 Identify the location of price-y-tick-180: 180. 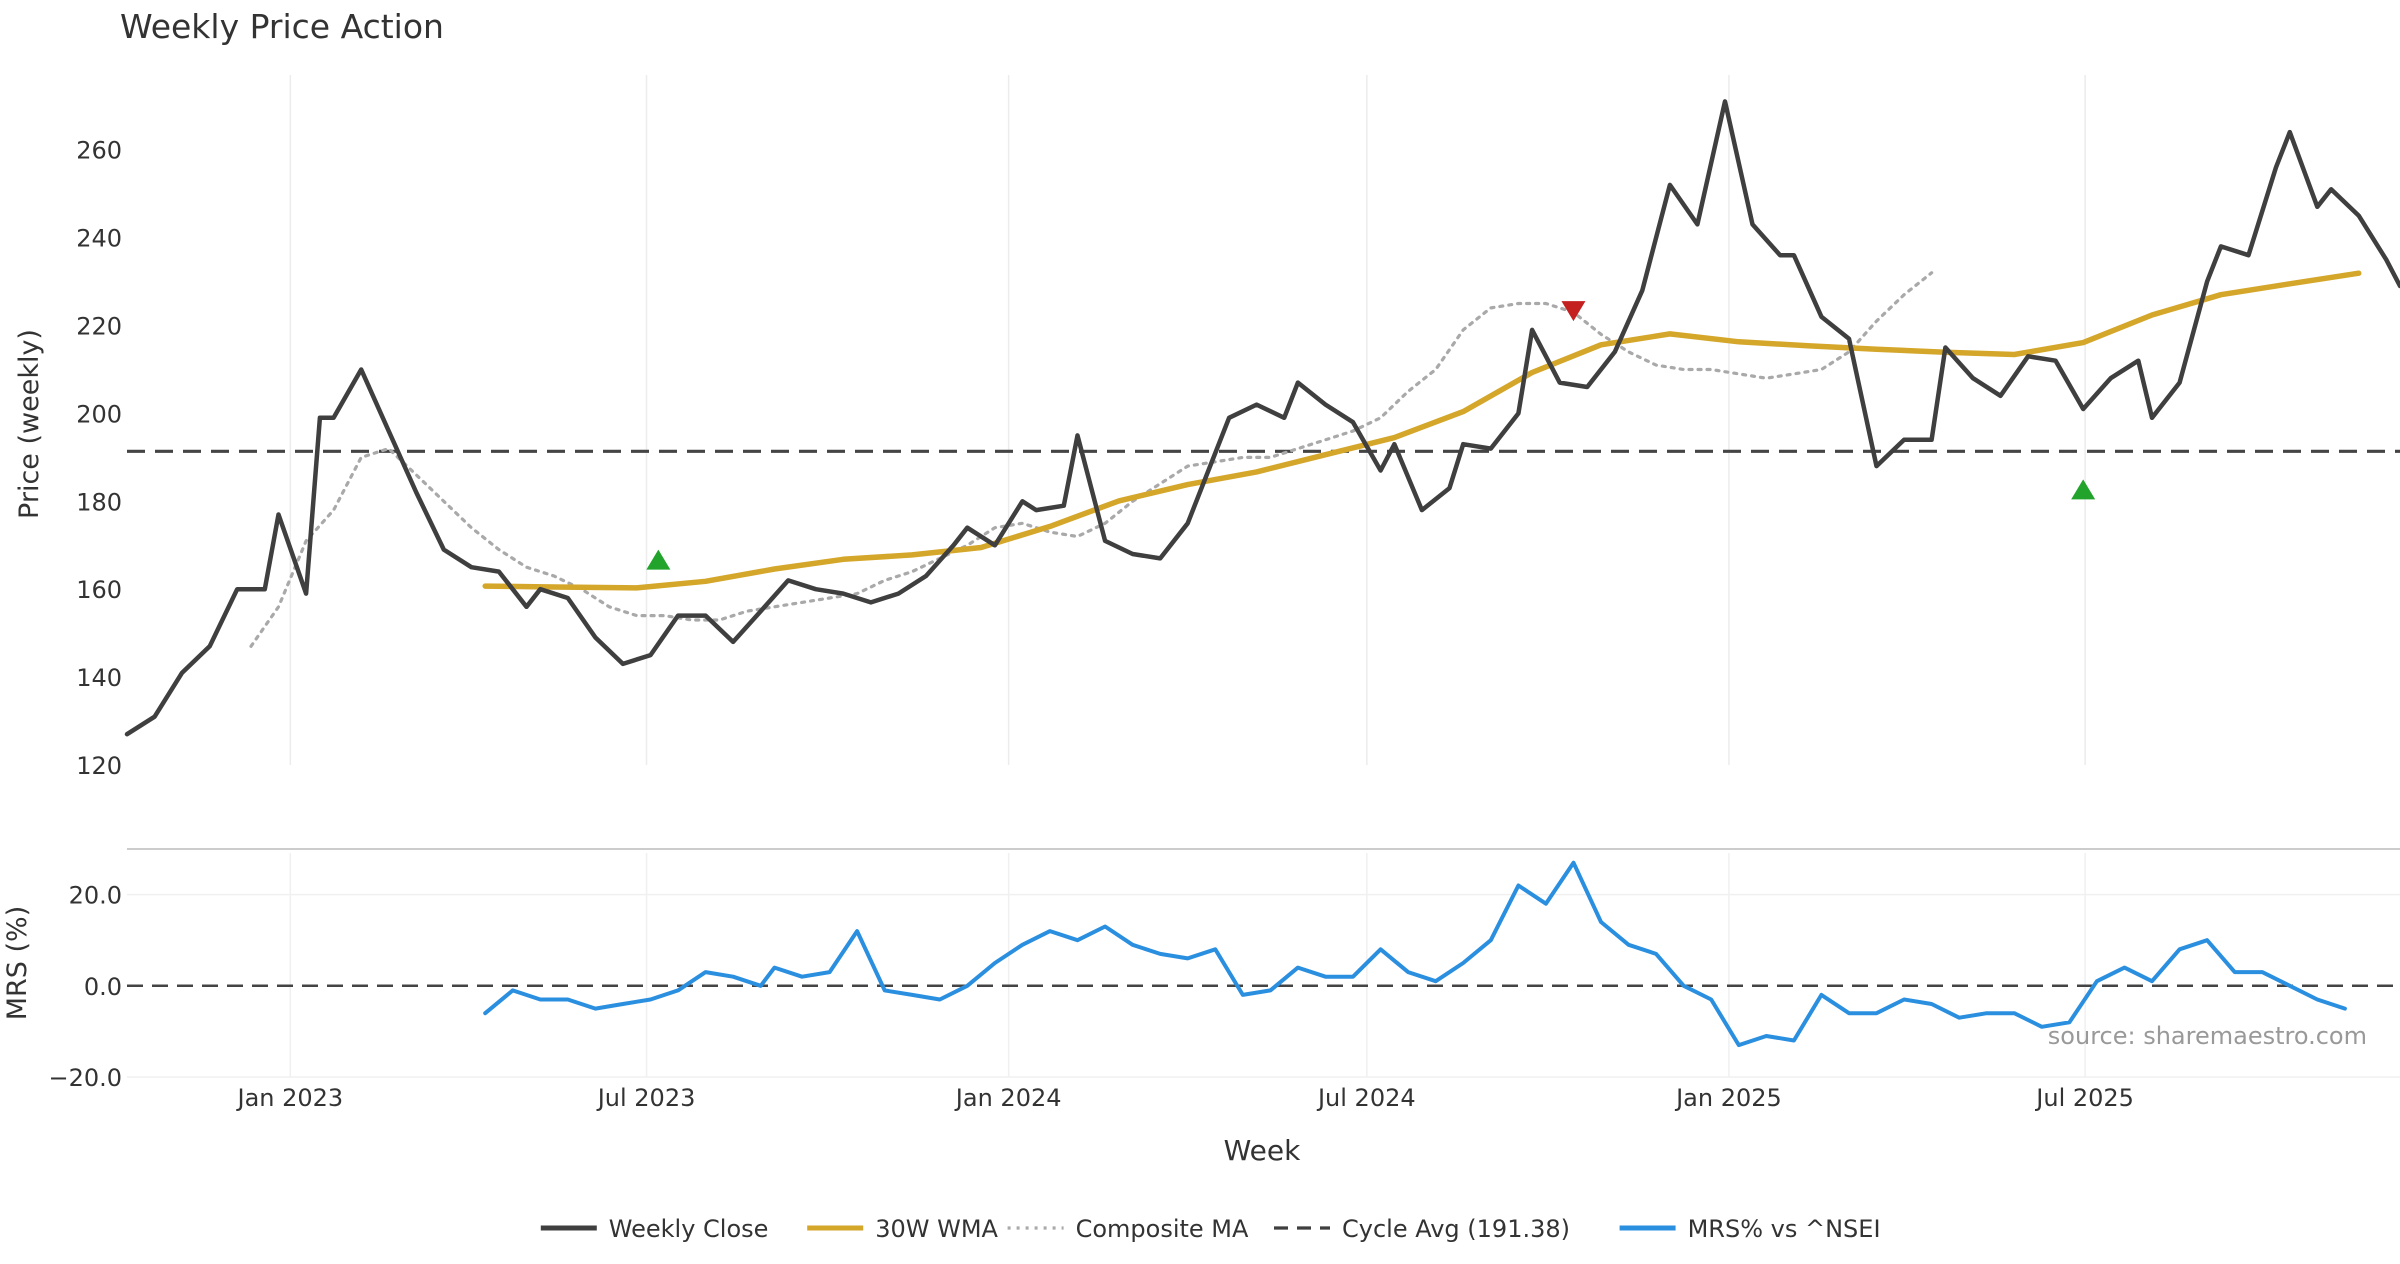
(99, 502).